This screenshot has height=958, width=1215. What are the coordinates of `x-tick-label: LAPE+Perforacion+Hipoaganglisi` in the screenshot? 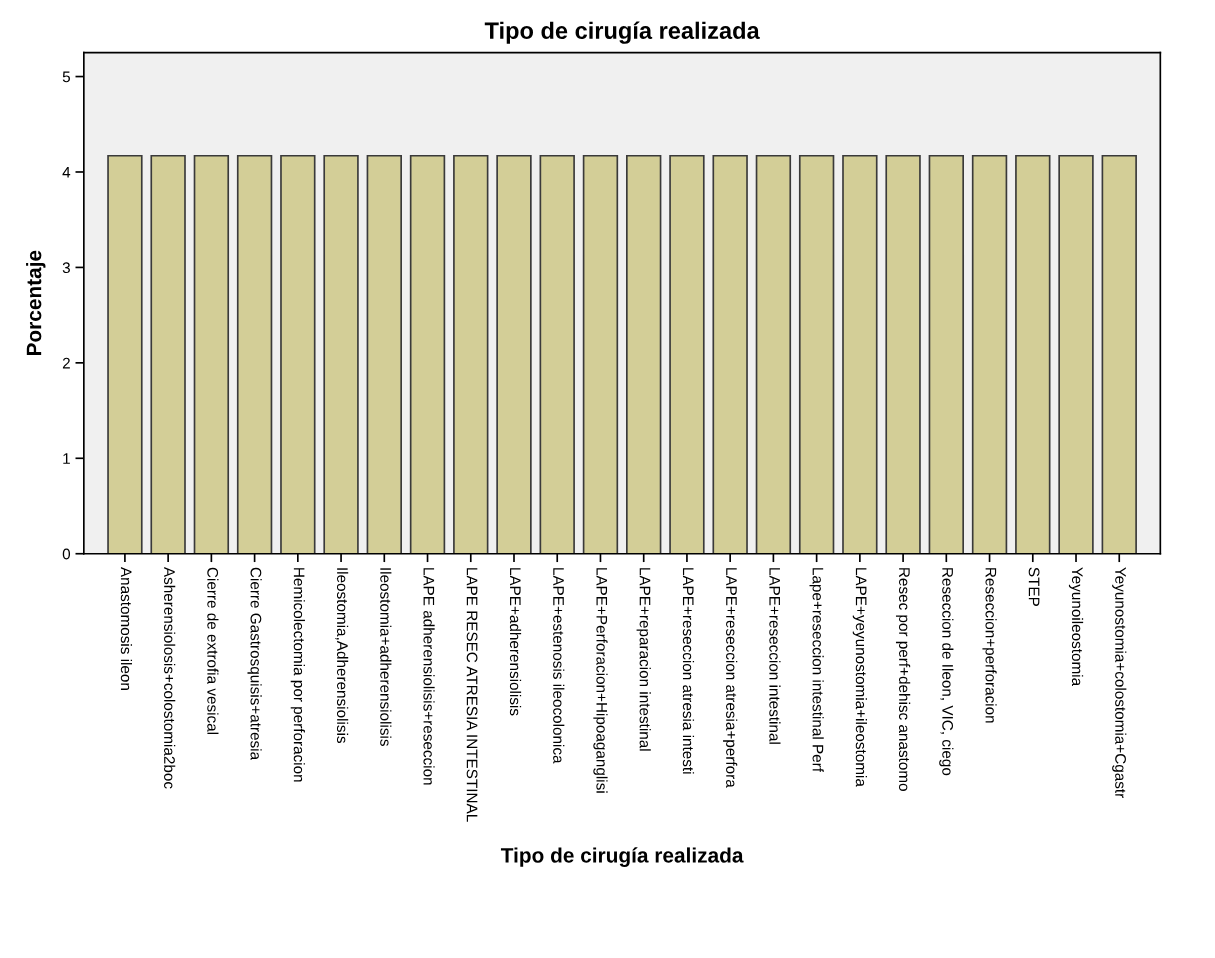 It's located at (600, 680).